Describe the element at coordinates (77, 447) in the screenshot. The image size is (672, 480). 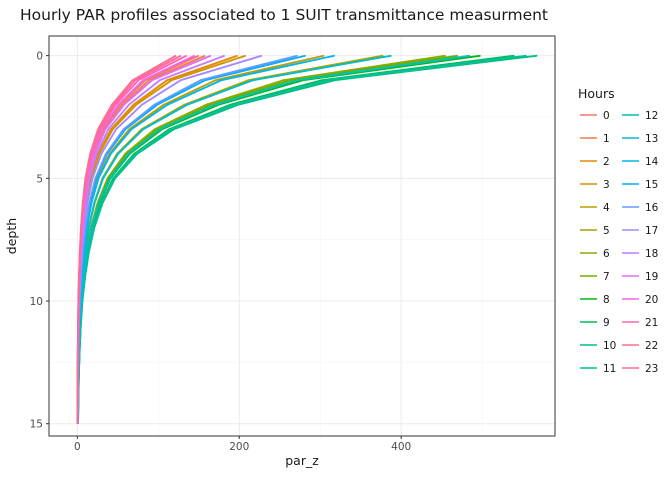
I see `x-tick-label: 0` at that location.